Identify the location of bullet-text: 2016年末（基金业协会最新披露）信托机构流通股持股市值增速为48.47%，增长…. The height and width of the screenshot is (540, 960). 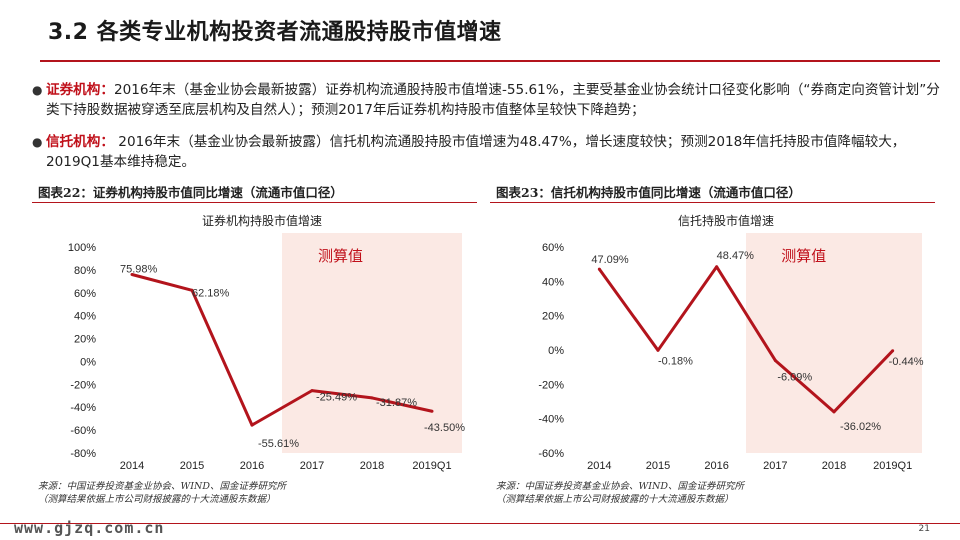
(476, 152).